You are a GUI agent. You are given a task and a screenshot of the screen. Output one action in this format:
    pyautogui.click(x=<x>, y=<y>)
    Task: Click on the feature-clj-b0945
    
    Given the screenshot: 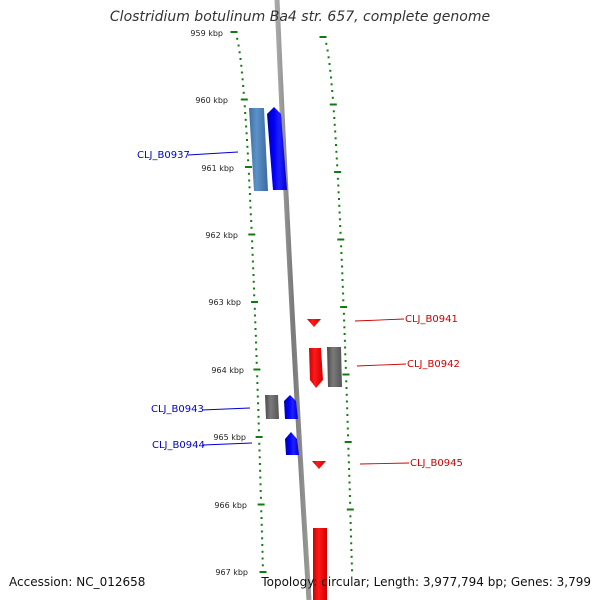 What is the action you would take?
    pyautogui.click(x=319, y=465)
    